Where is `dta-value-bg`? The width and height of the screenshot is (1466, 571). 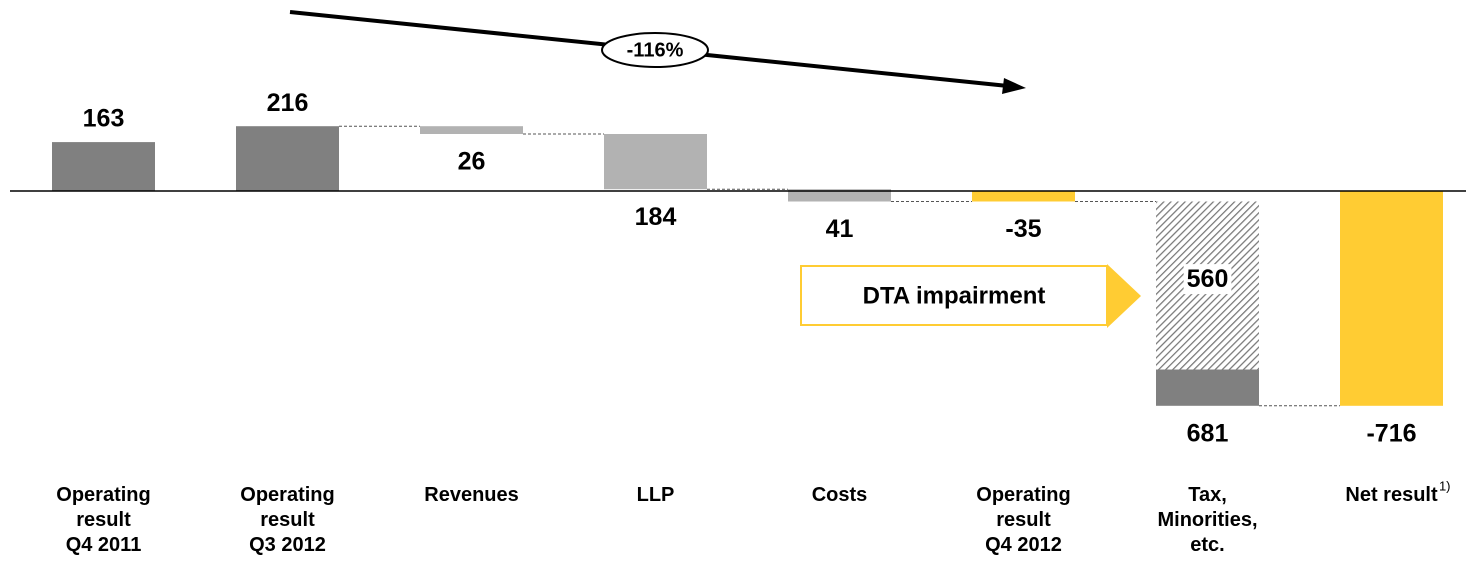
dta-value-bg is located at coordinates (1207, 279).